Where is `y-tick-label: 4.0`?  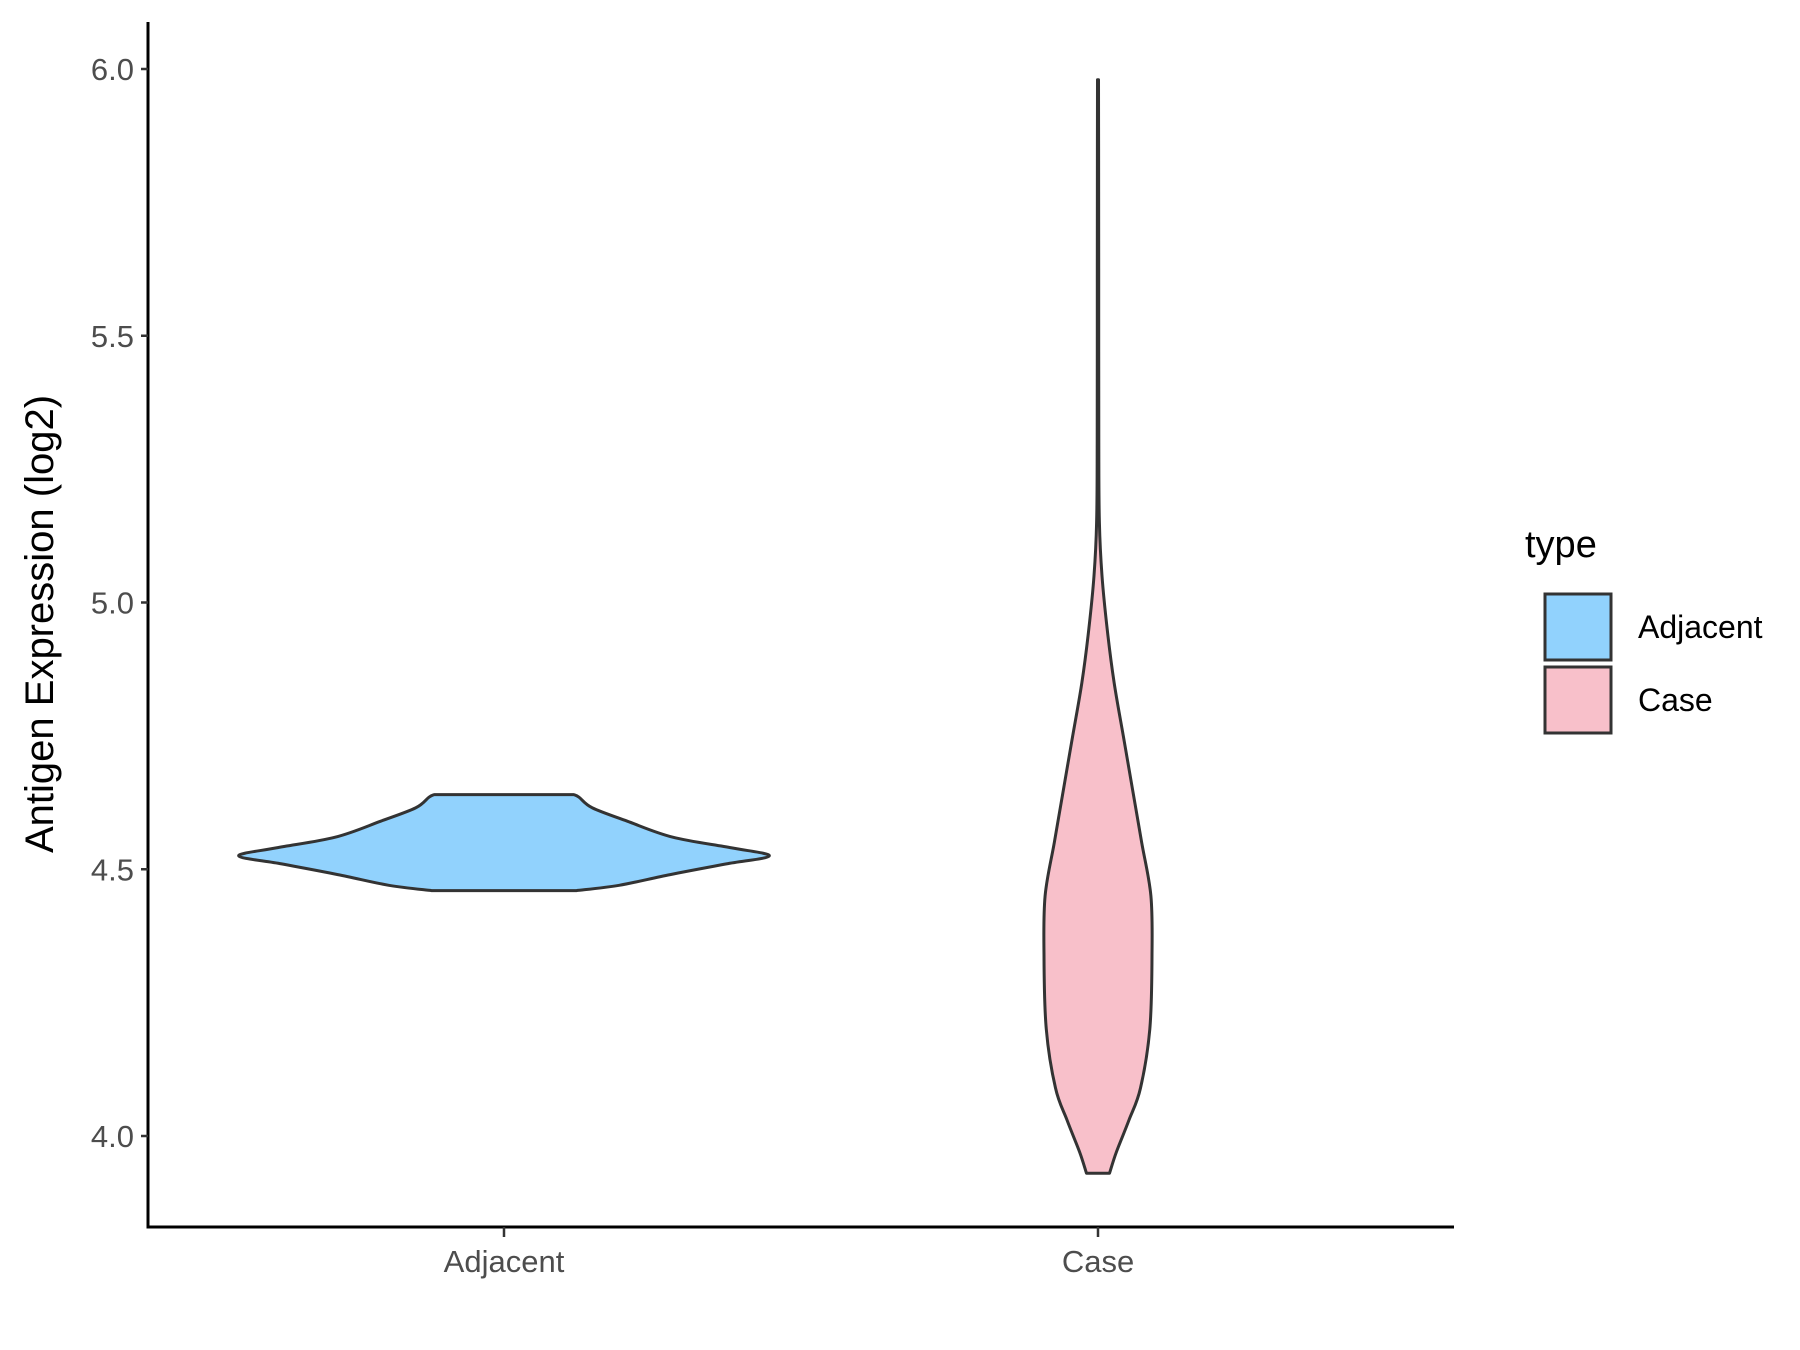 y-tick-label: 4.0 is located at coordinates (112, 1136).